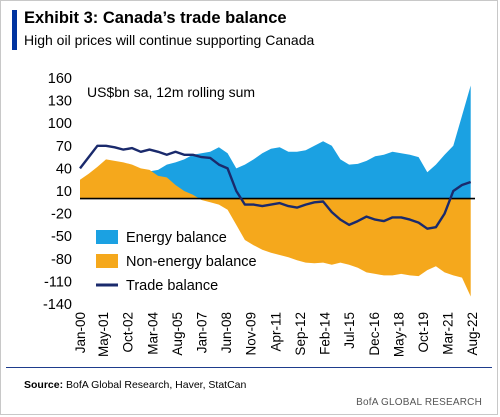  What do you see at coordinates (300, 334) in the screenshot?
I see `x-tick-label: Sep-12` at bounding box center [300, 334].